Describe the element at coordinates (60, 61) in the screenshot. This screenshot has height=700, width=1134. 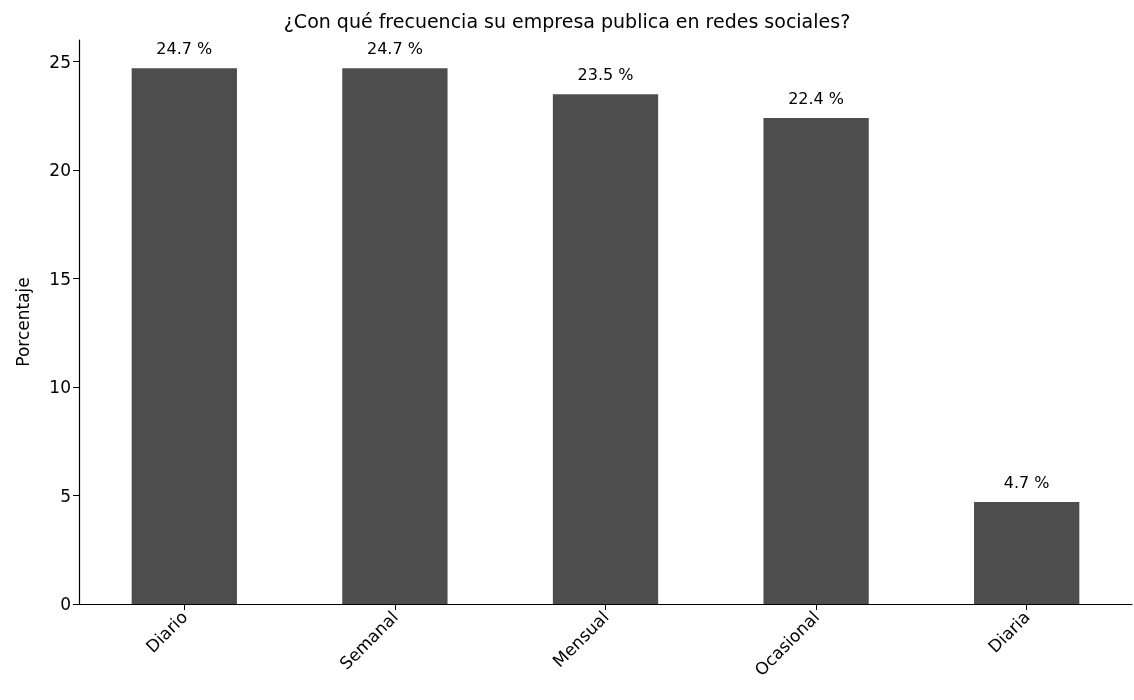
I see `y-tick-label: 25` at that location.